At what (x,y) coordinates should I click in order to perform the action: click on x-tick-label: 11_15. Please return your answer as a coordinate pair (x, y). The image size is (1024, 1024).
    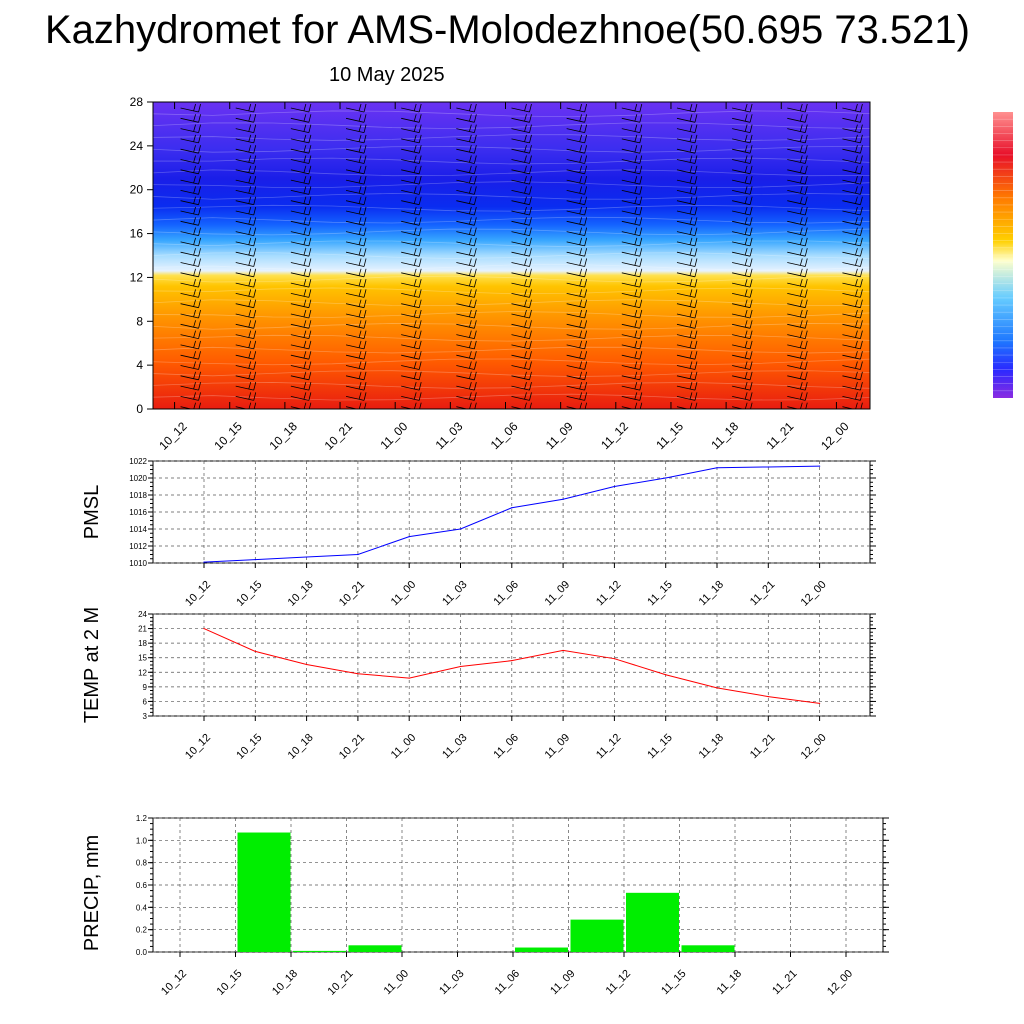
    Looking at the image, I should click on (674, 983).